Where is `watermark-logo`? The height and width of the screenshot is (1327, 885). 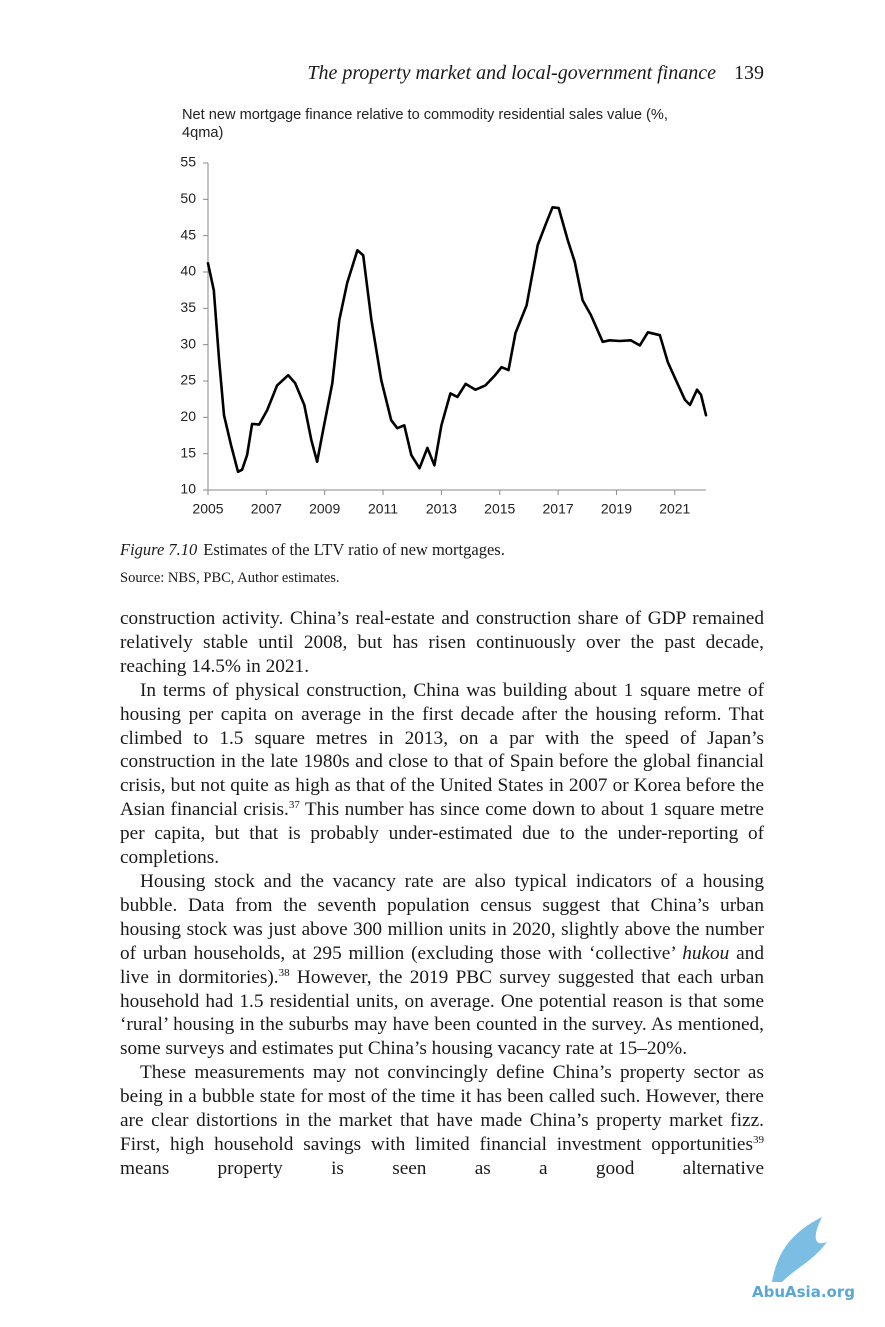
watermark-logo is located at coordinates (799, 1249).